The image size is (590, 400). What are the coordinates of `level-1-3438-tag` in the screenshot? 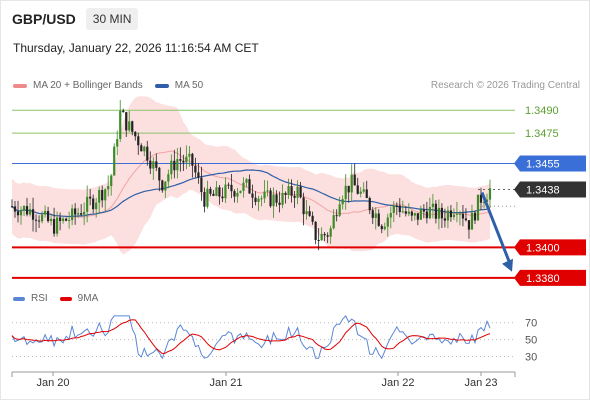 It's located at (550, 189).